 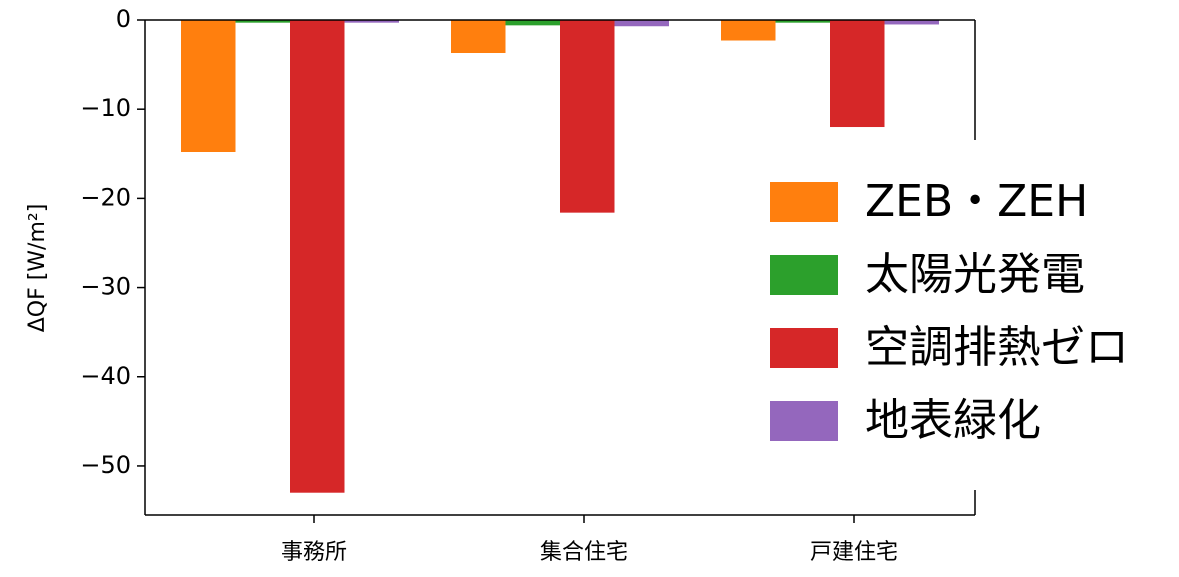 What do you see at coordinates (584, 552) in the screenshot?
I see `x-tick-label: 集合住宅` at bounding box center [584, 552].